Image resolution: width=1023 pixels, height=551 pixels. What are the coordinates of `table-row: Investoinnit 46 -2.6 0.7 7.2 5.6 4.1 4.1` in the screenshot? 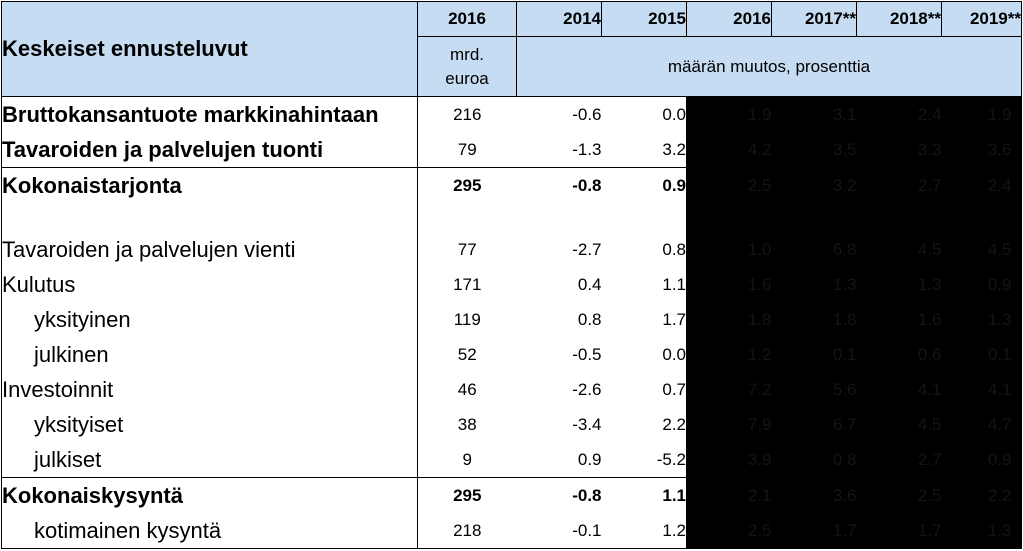 It's located at (511, 389).